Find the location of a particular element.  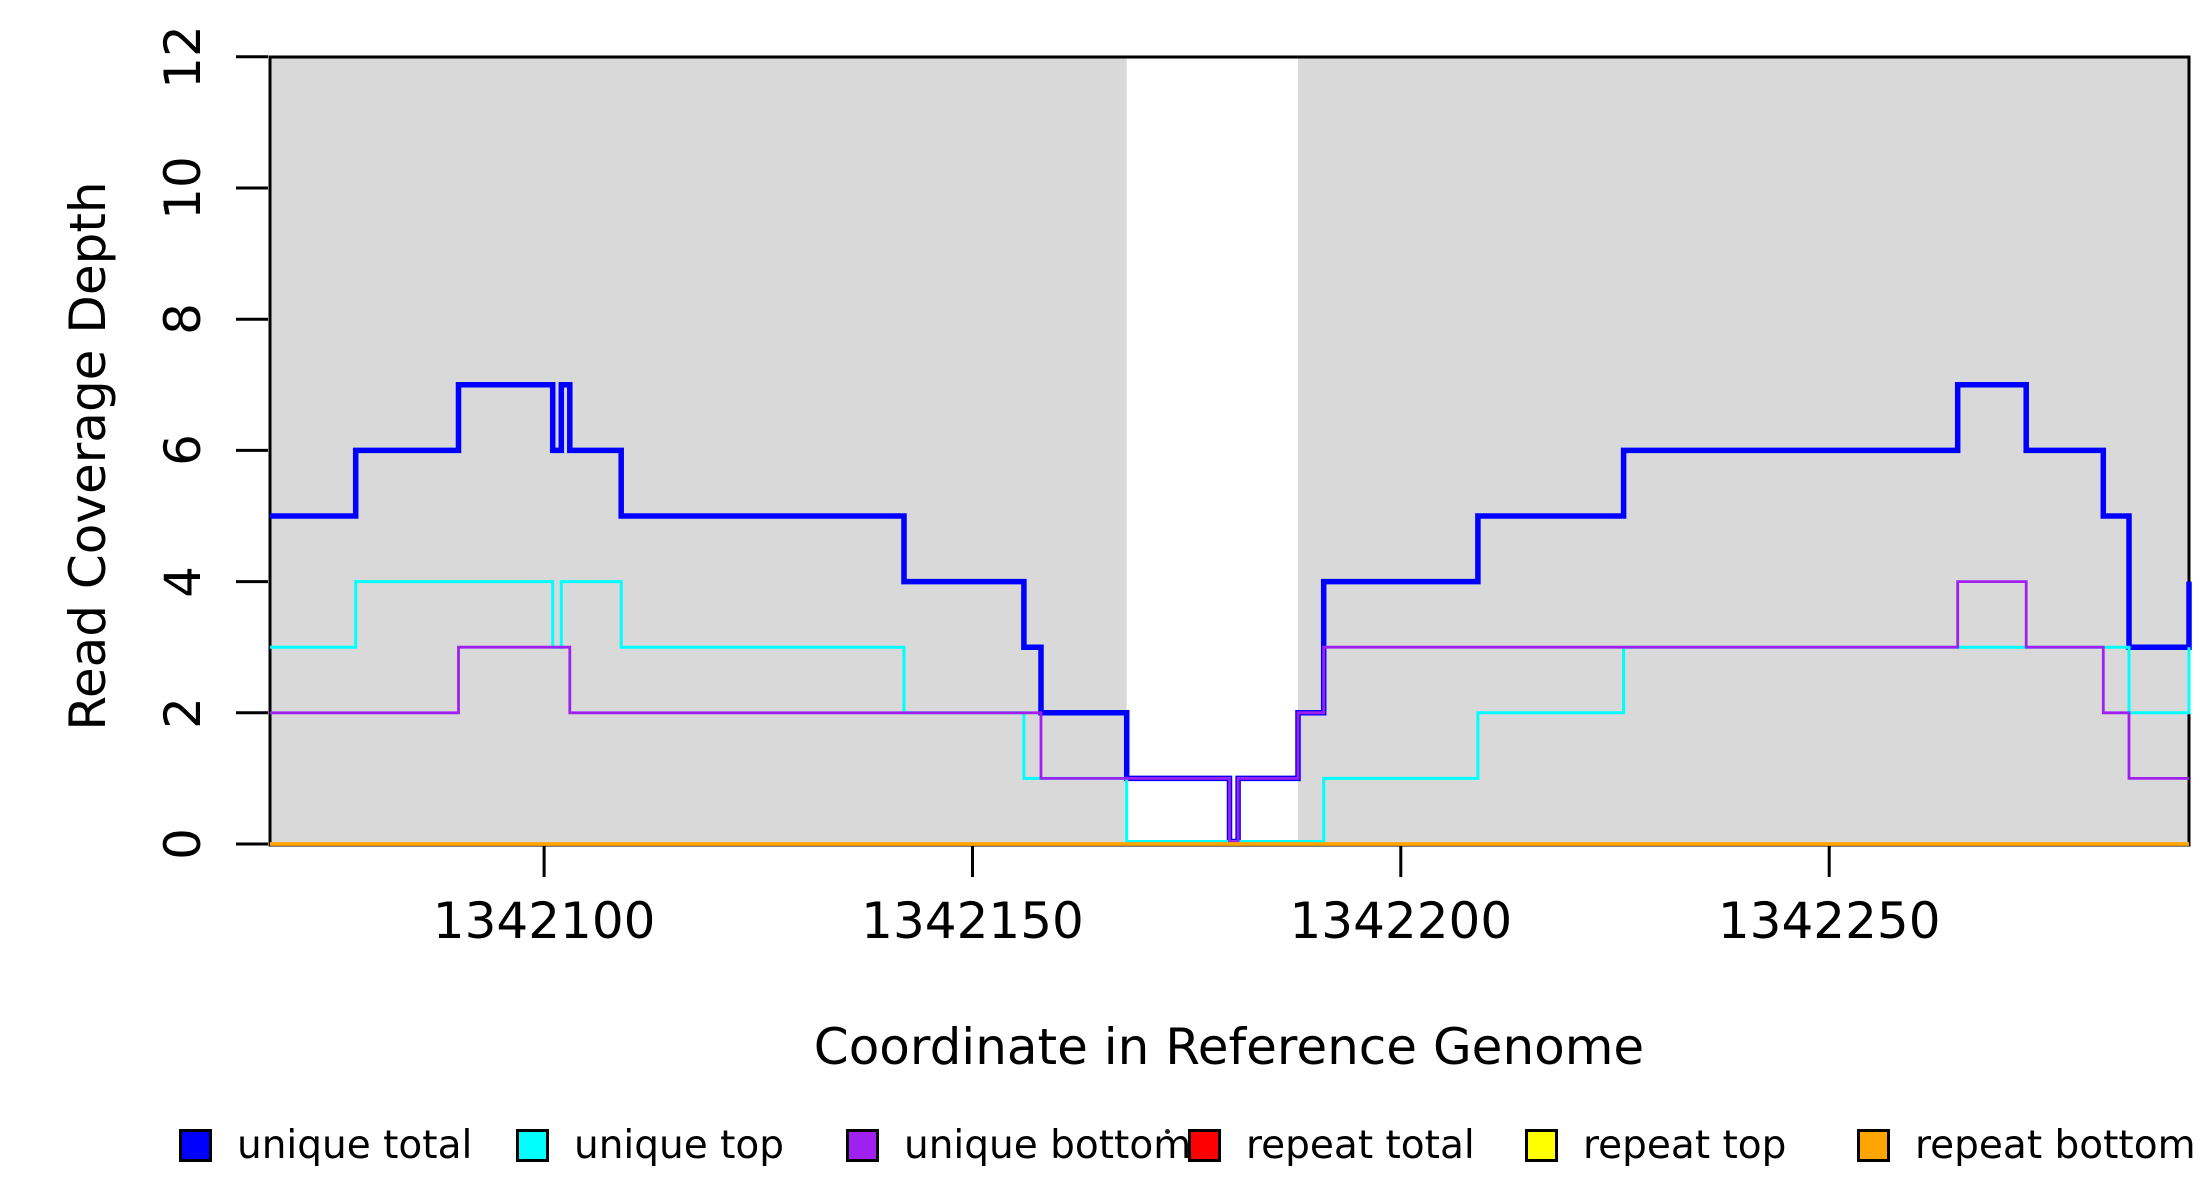

legend-label-repeat-top: repeat top is located at coordinates (1685, 1145).